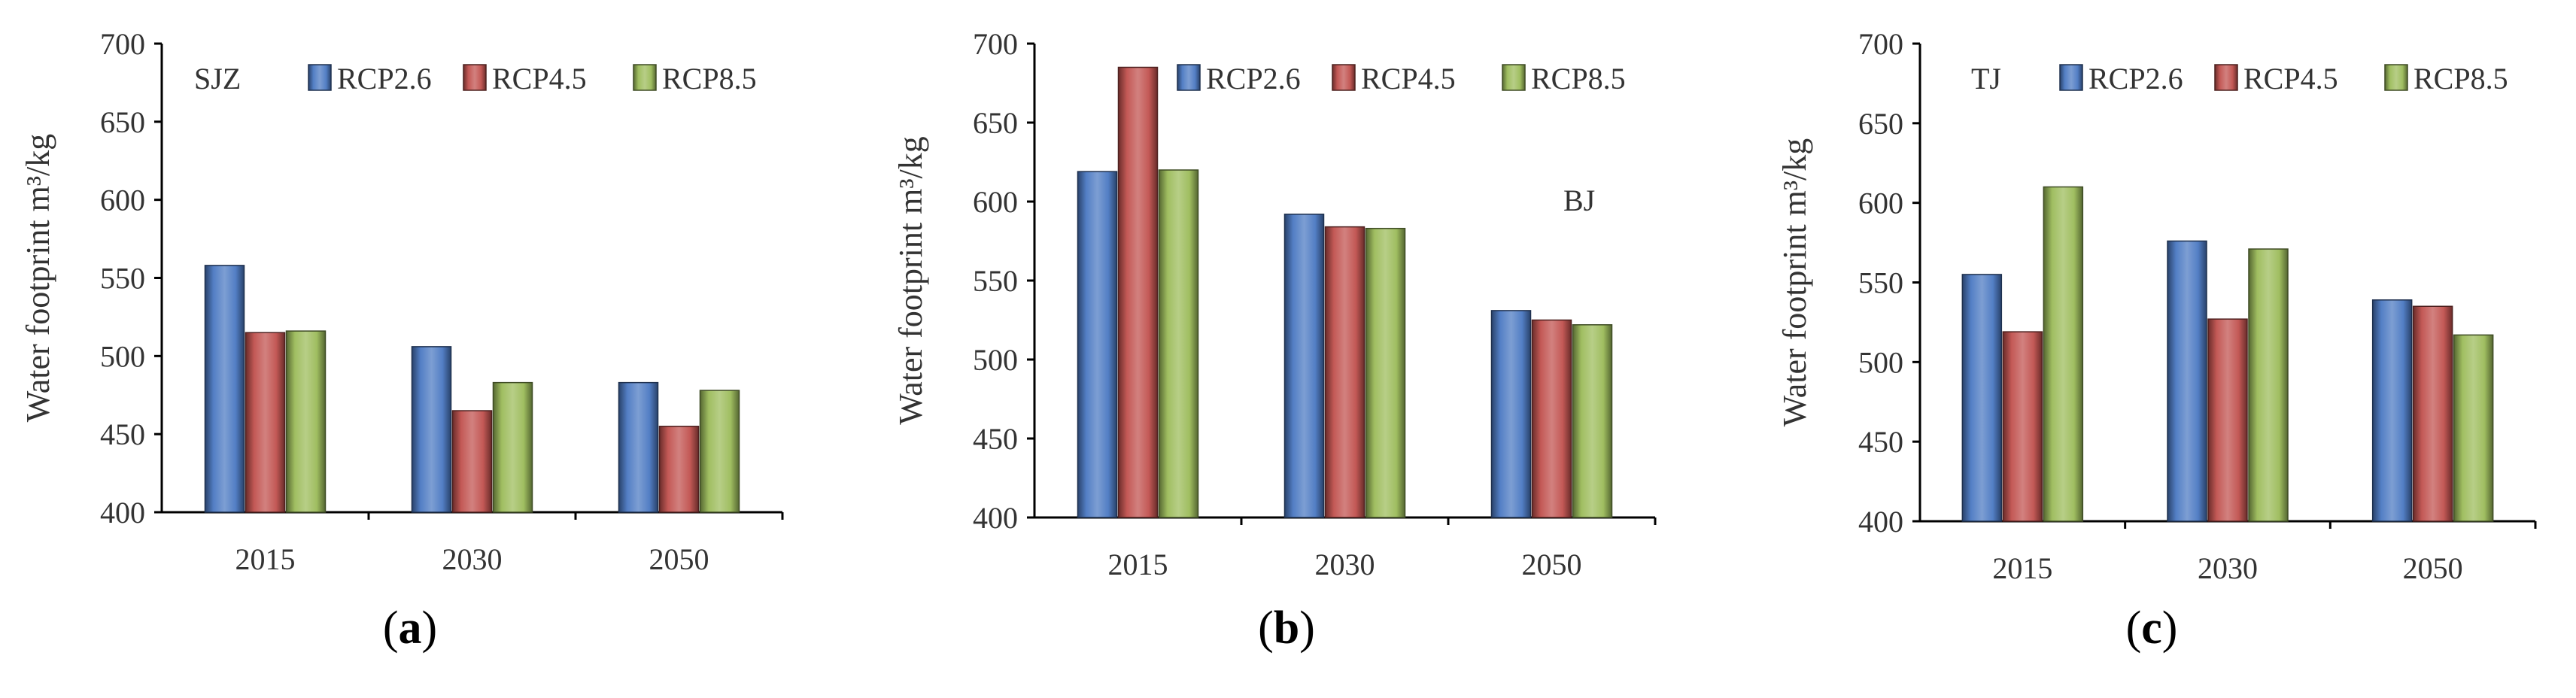  Describe the element at coordinates (2152, 628) in the screenshot. I see `panel-label: (c)` at that location.